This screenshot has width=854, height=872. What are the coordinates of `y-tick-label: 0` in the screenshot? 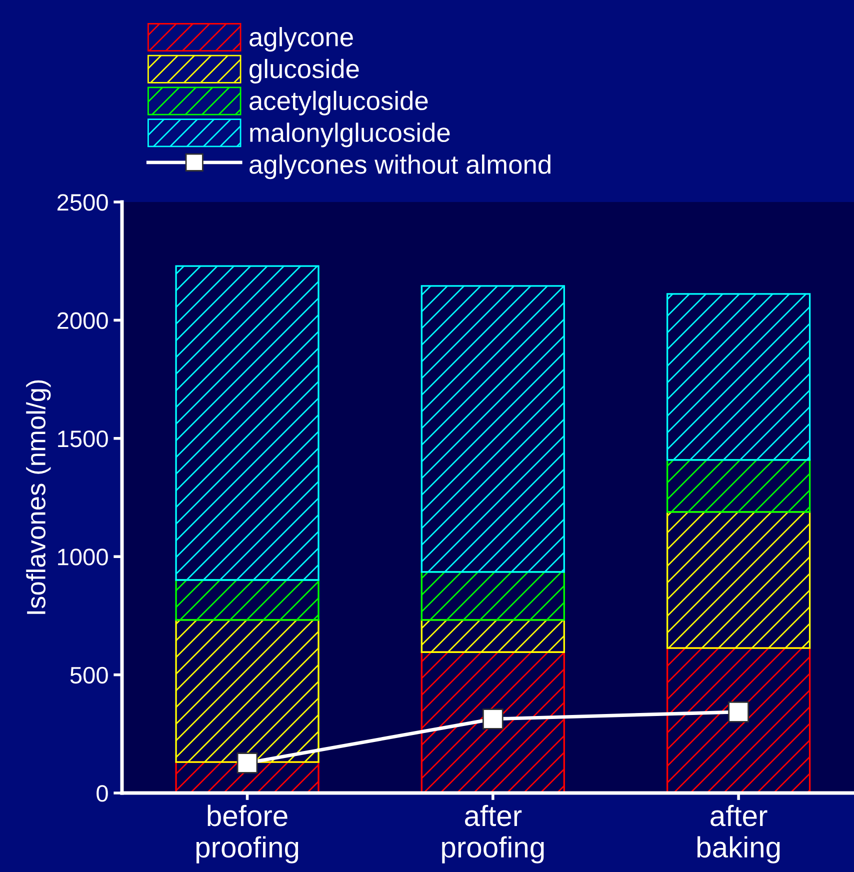 It's located at (102, 793).